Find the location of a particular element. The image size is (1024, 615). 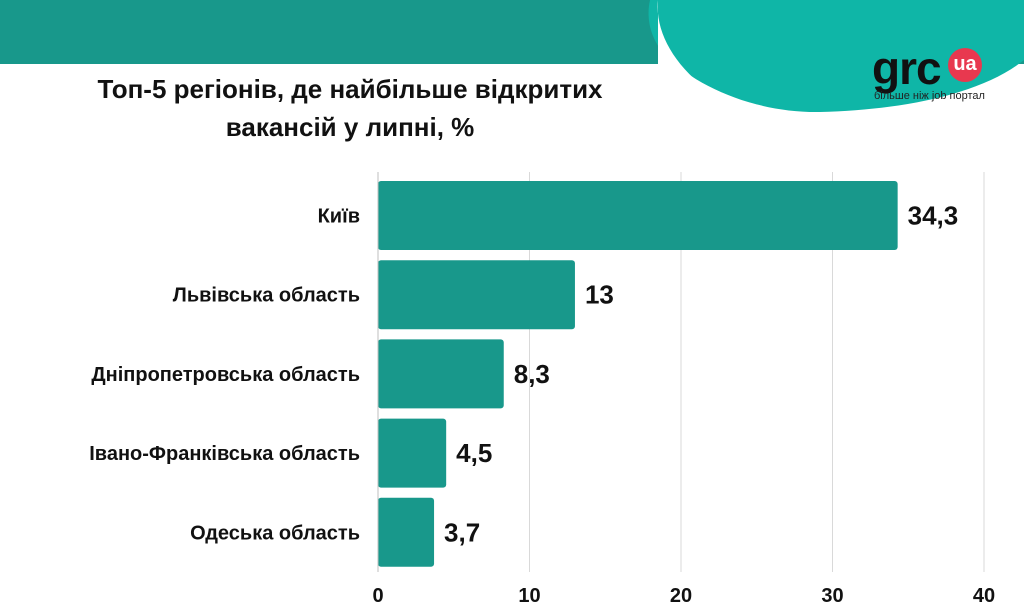

data-label: 34,3 is located at coordinates (933, 216).